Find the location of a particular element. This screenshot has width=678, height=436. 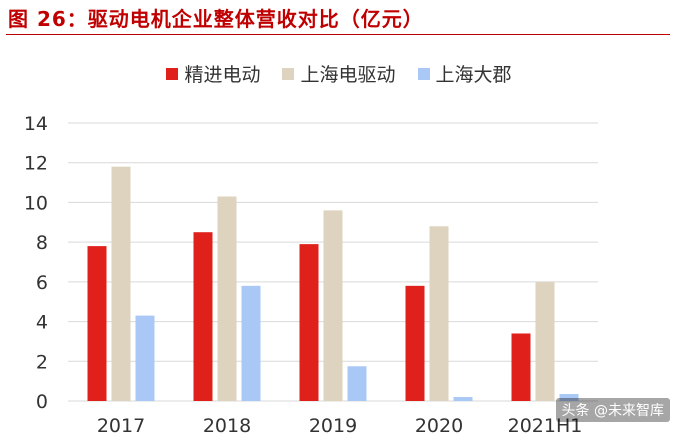

legend-label-series-2: 上海电驱动 is located at coordinates (348, 75).